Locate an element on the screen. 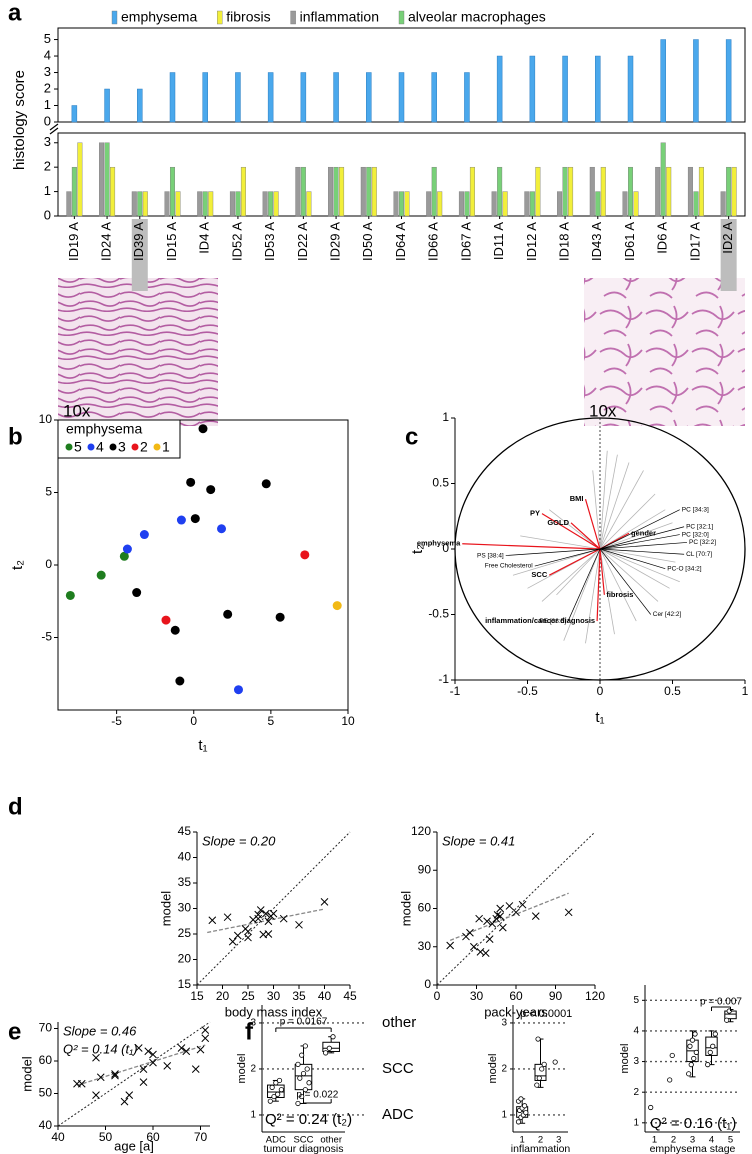 Image resolution: width=752 pixels, height=1154 pixels. label-highlight is located at coordinates (139, 255).